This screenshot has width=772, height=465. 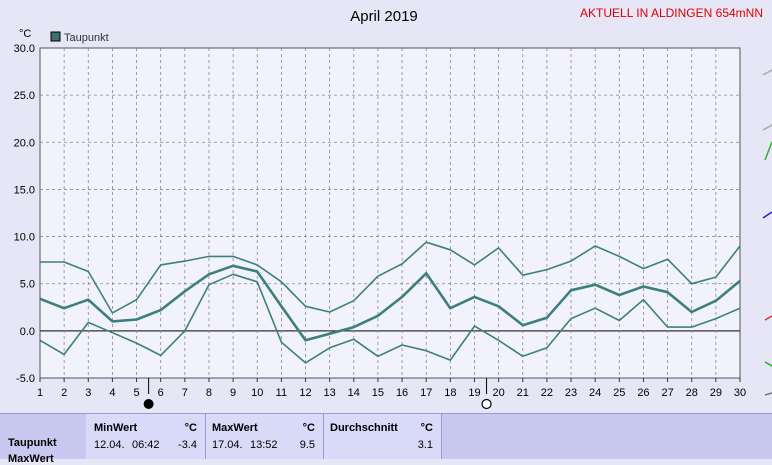 What do you see at coordinates (426, 393) in the screenshot?
I see `x-tick-label: 17` at bounding box center [426, 393].